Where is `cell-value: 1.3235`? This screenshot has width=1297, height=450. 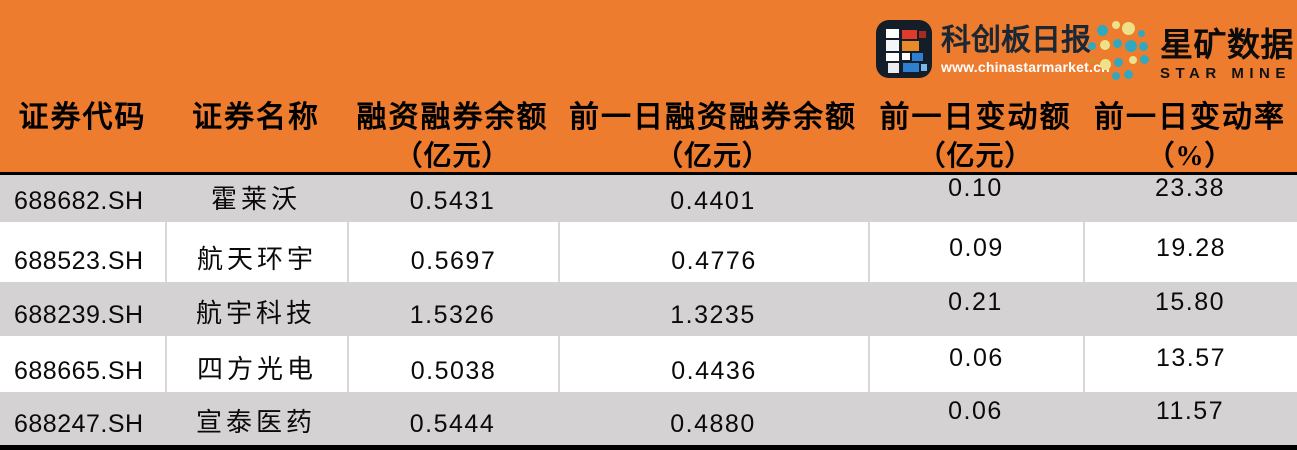
cell-value: 1.3235 is located at coordinates (713, 315).